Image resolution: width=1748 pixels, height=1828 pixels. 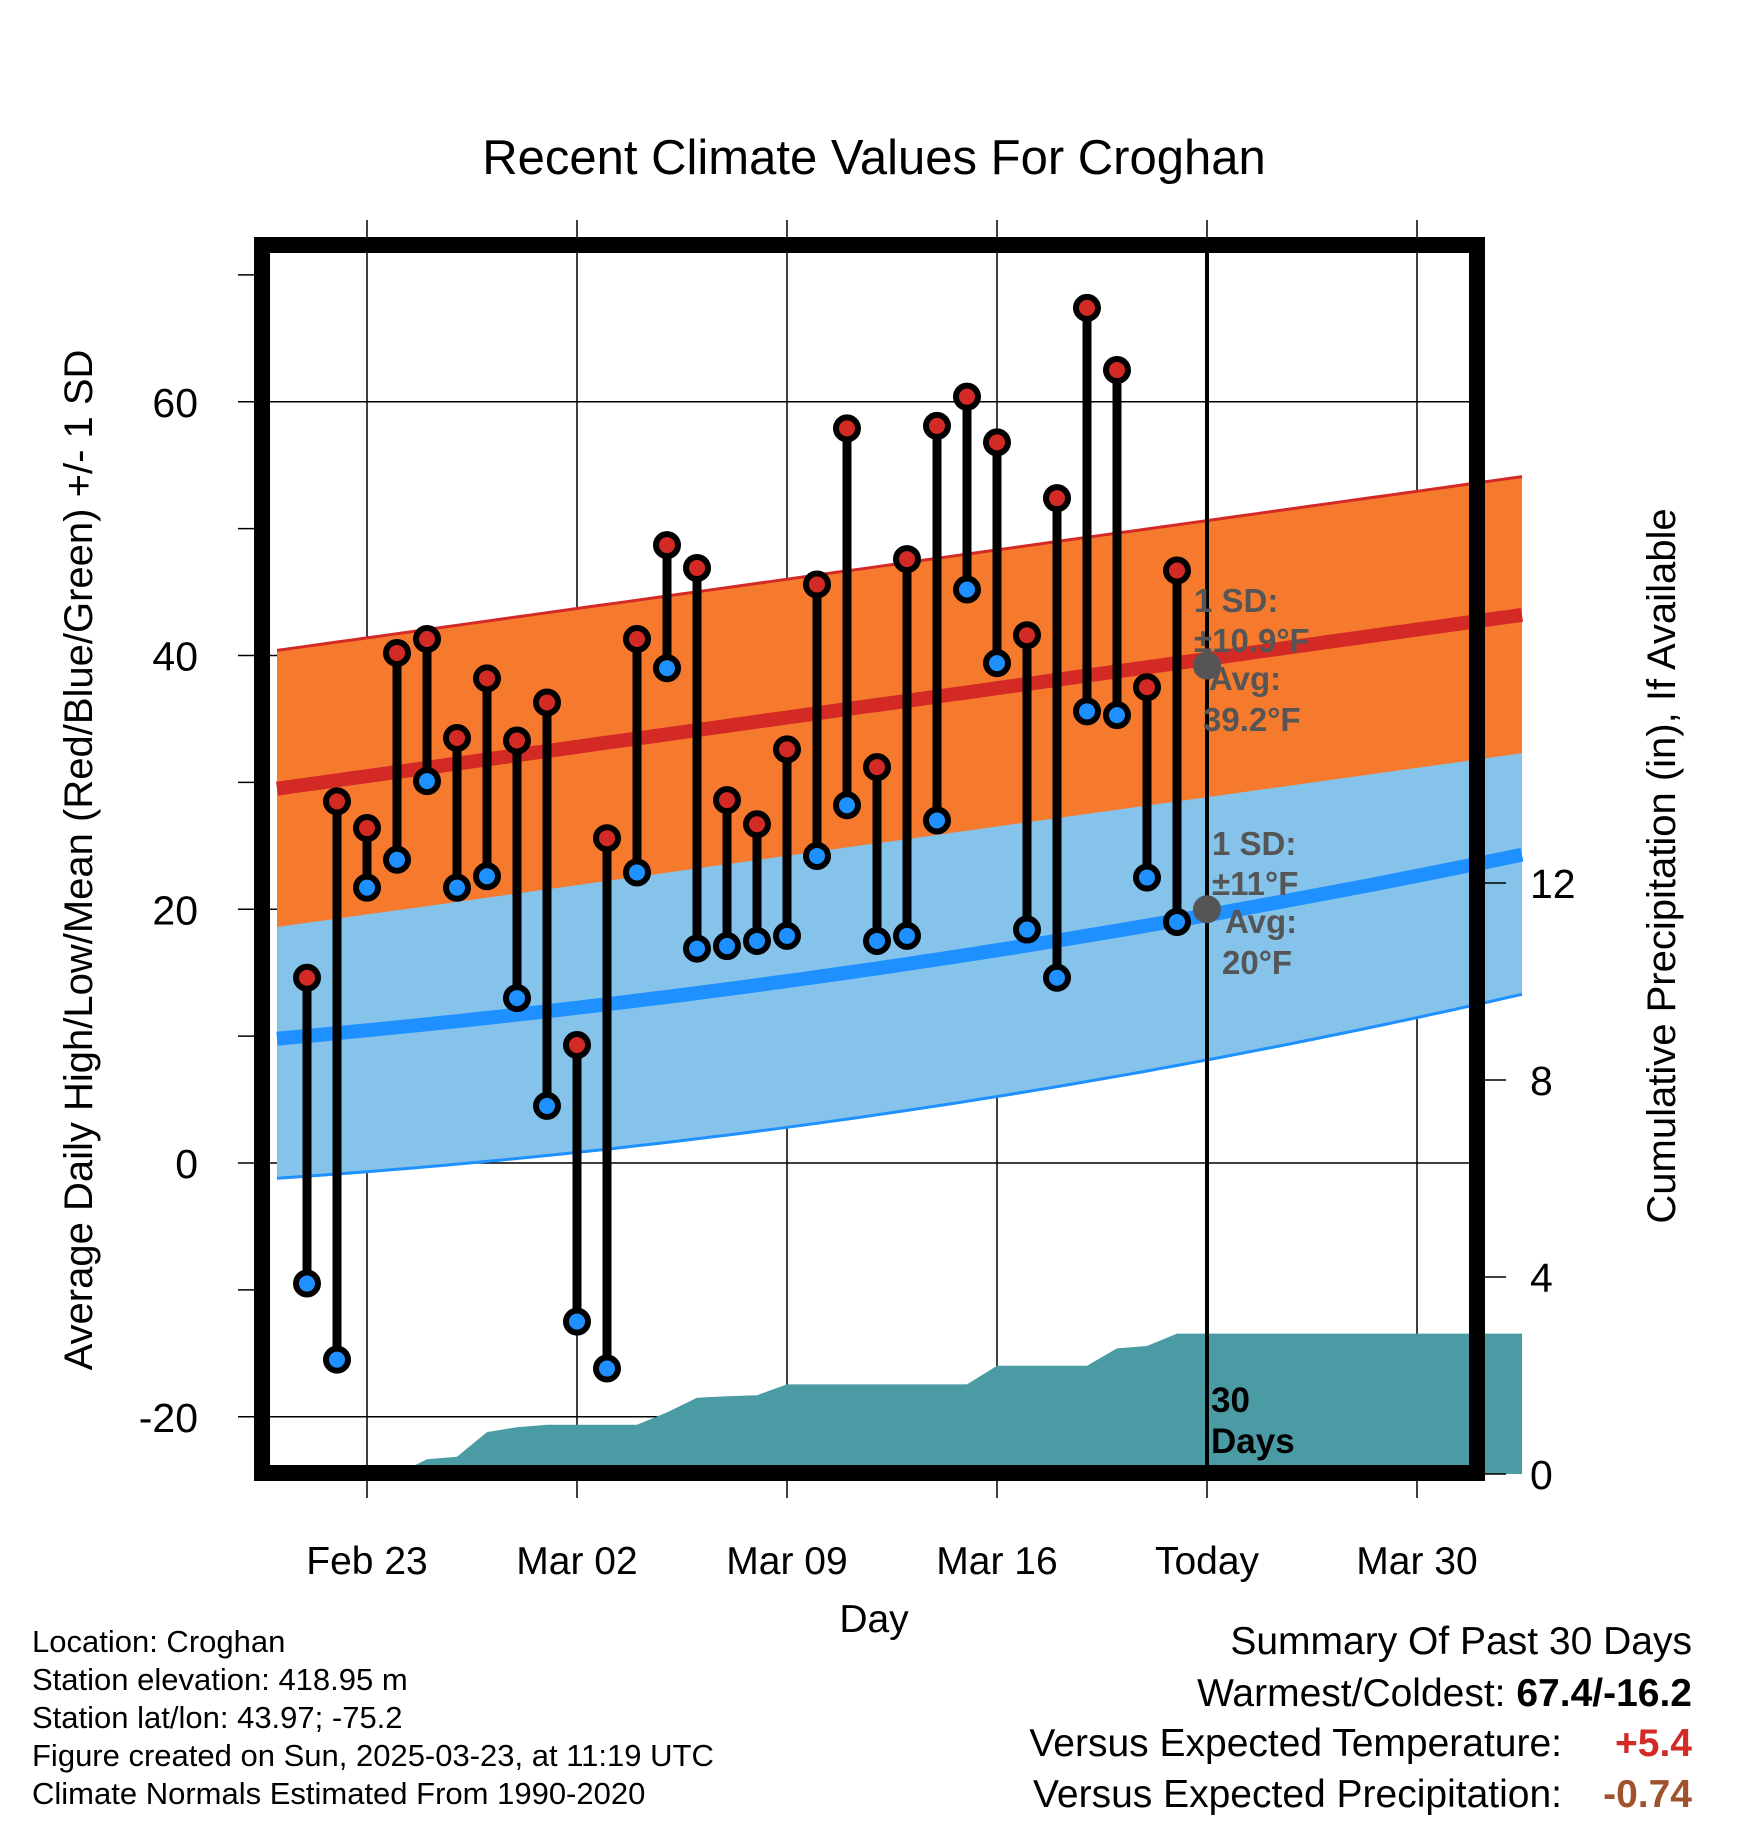 What do you see at coordinates (1207, 909) in the screenshot?
I see `today-low-marker` at bounding box center [1207, 909].